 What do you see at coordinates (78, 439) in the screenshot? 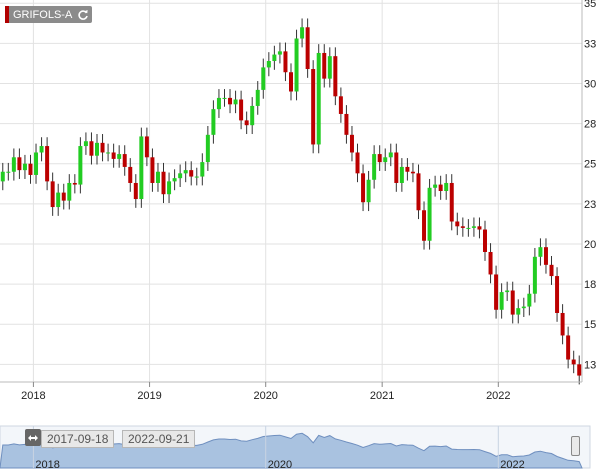
I see `start-date-input: 2017-09-18` at bounding box center [78, 439].